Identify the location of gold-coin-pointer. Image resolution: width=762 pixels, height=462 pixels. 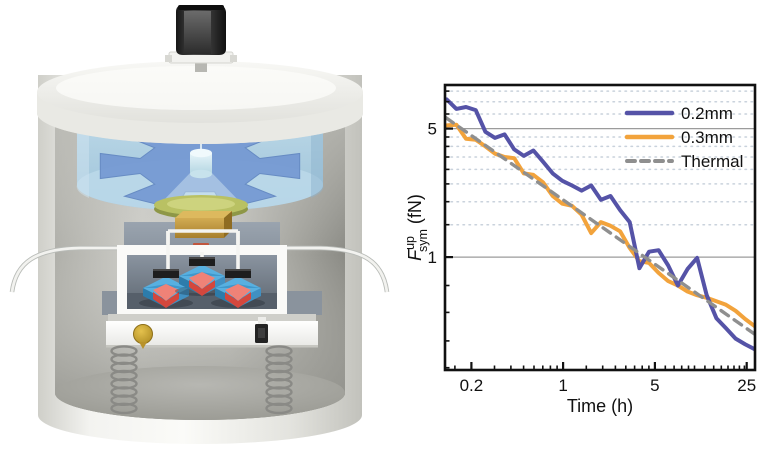
(143, 345).